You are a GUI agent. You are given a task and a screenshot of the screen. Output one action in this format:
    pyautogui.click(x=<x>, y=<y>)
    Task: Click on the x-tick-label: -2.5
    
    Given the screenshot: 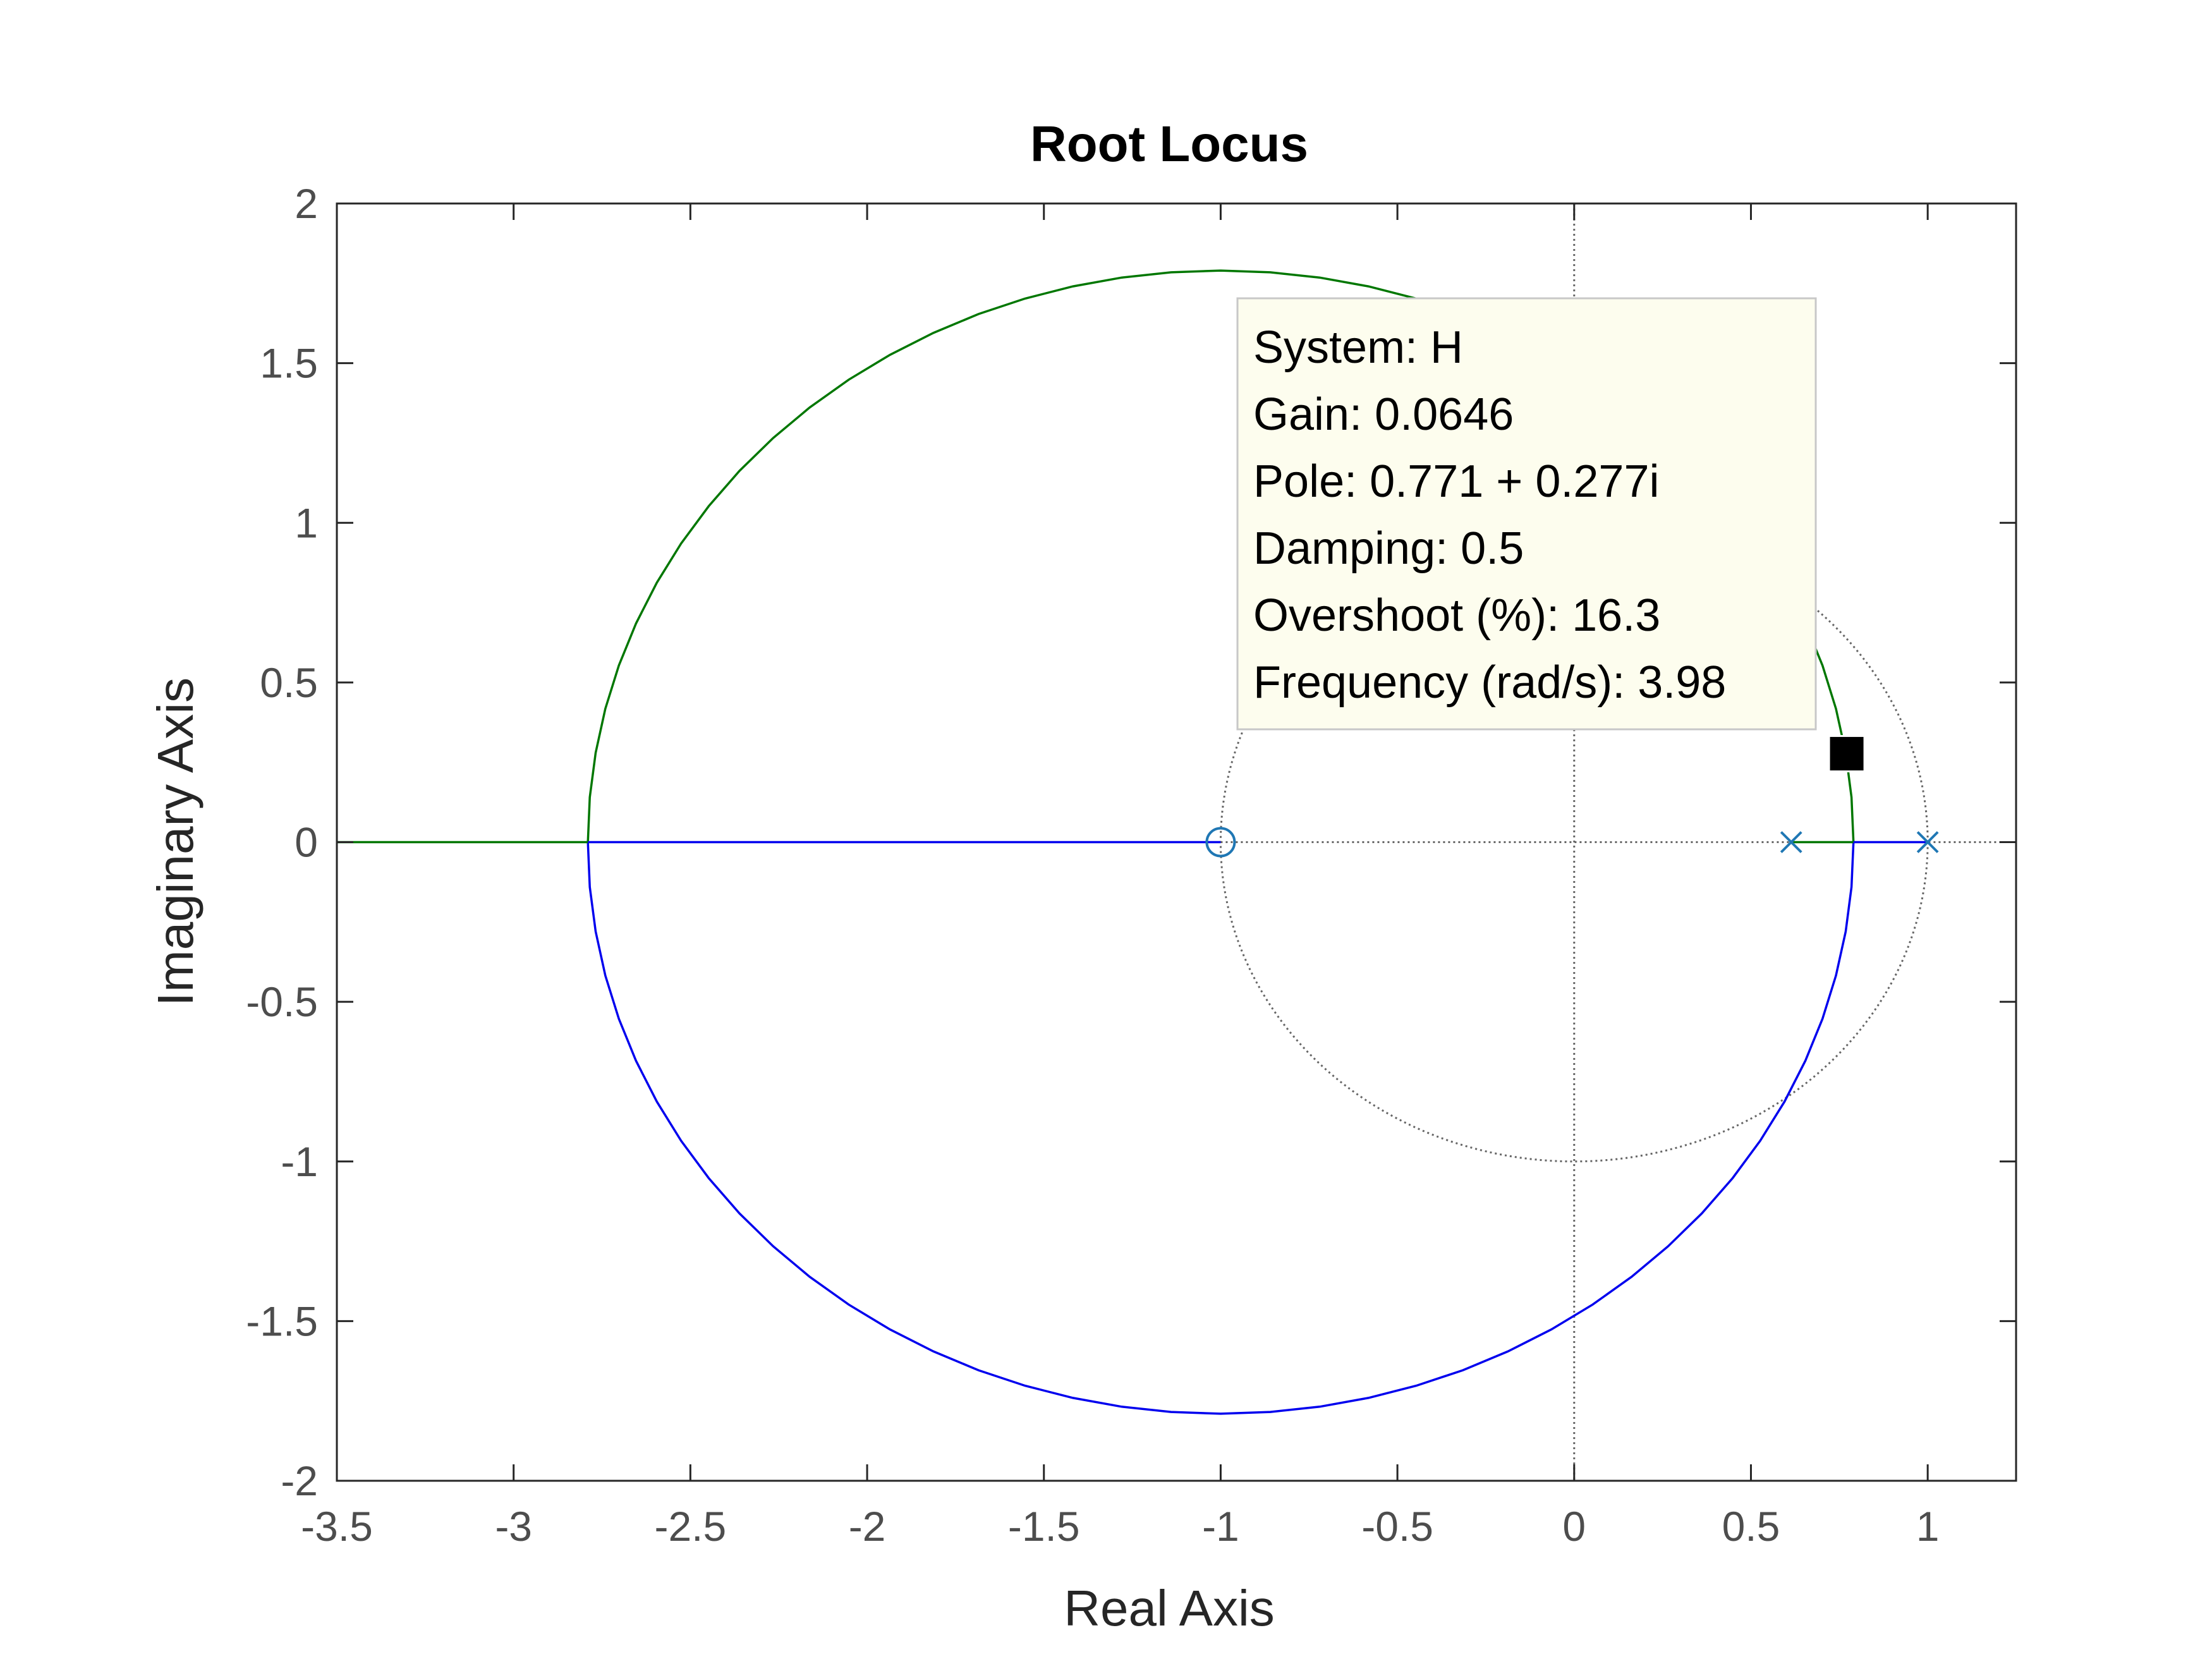 What is the action you would take?
    pyautogui.click(x=691, y=1526)
    